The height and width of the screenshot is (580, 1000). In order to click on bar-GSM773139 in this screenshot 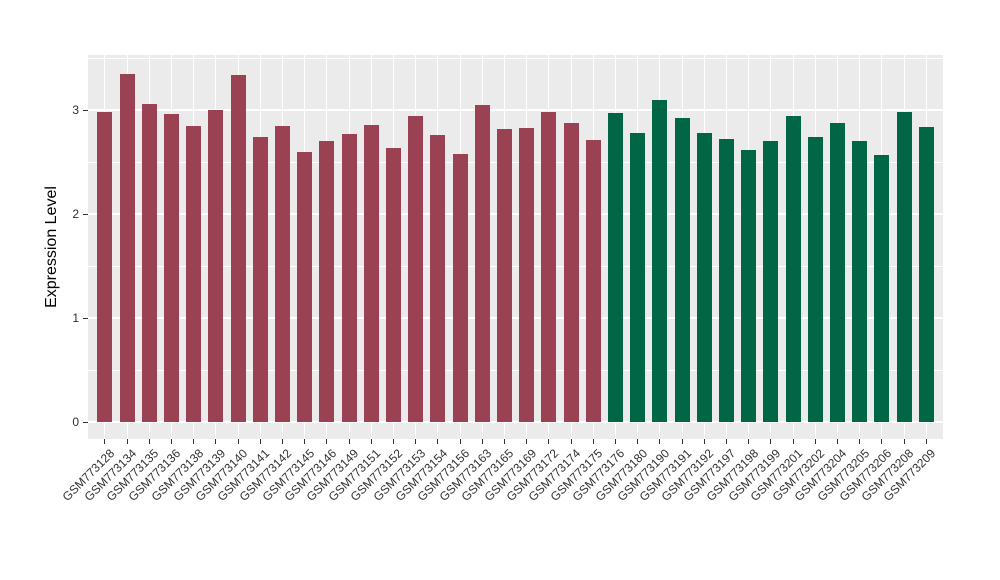, I will do `click(216, 266)`.